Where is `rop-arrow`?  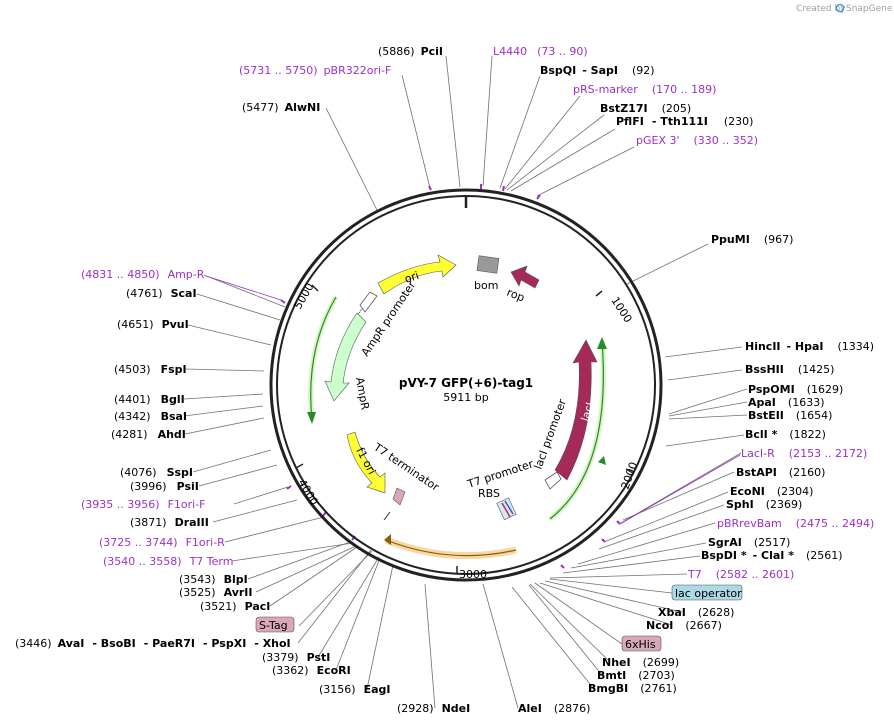 rop-arrow is located at coordinates (525, 277).